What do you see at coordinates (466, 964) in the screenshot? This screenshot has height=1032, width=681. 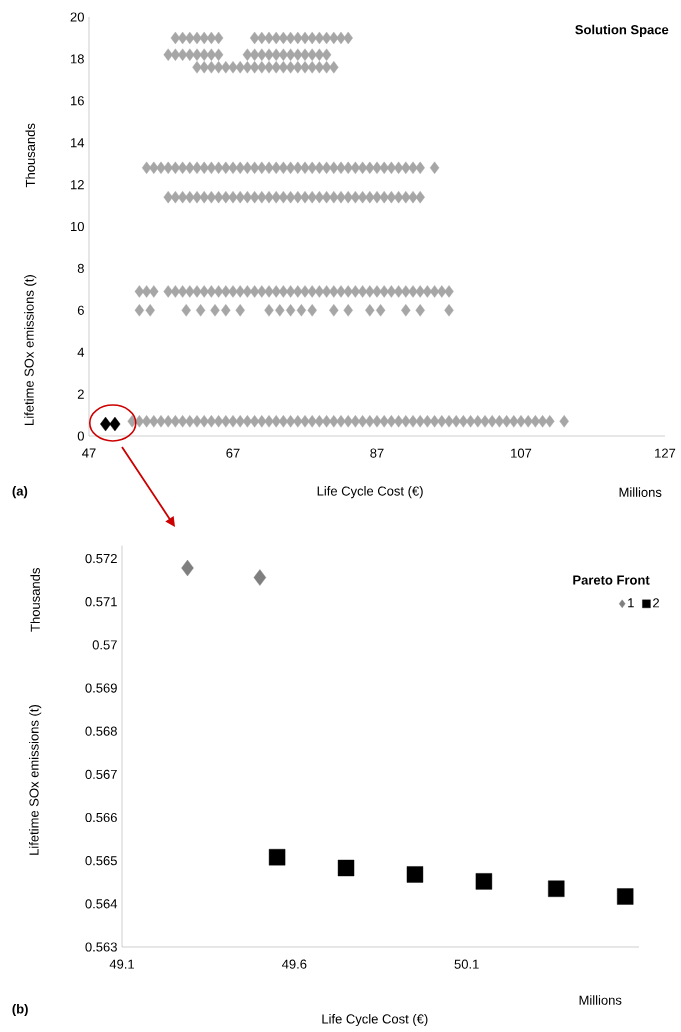 I see `x-tick-label: 50.1` at bounding box center [466, 964].